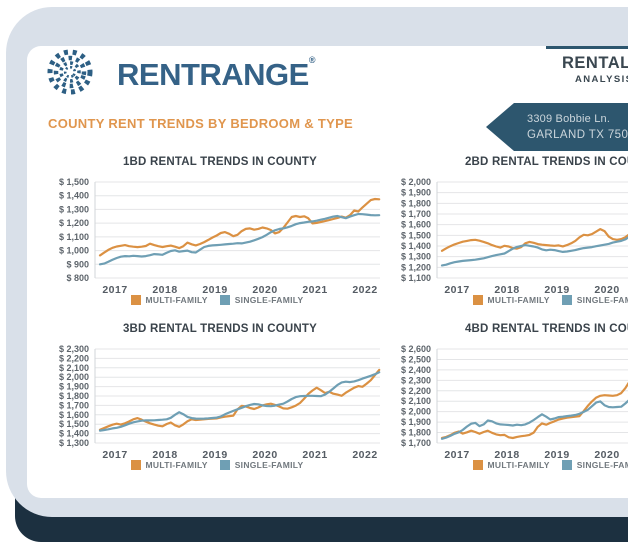  I want to click on report-type-label: RENTAL, so click(595, 63).